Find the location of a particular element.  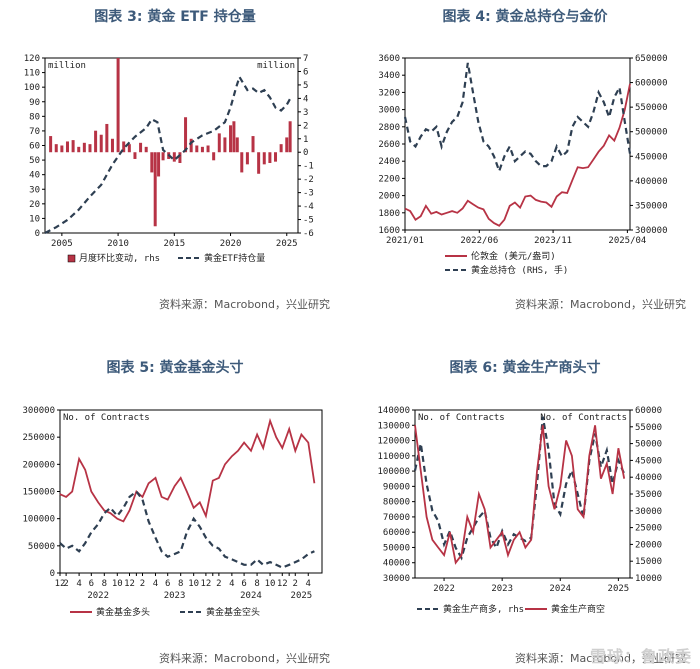

y-right-tick-label: 2 is located at coordinates (305, 126).